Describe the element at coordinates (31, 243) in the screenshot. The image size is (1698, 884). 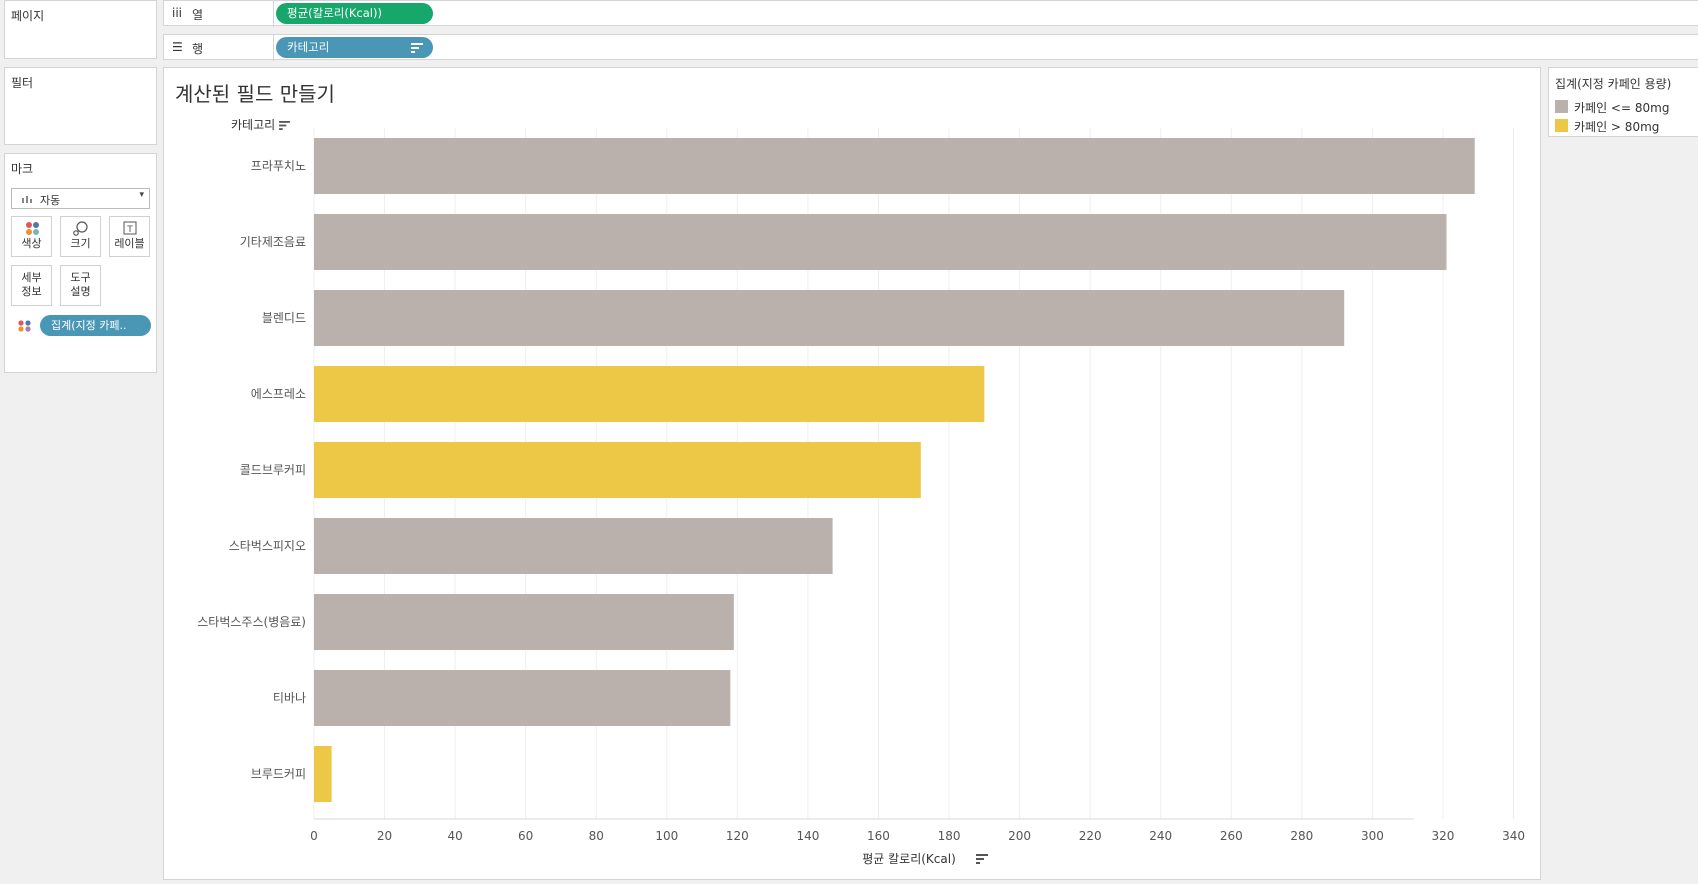
I see `color-button-label: 색상` at that location.